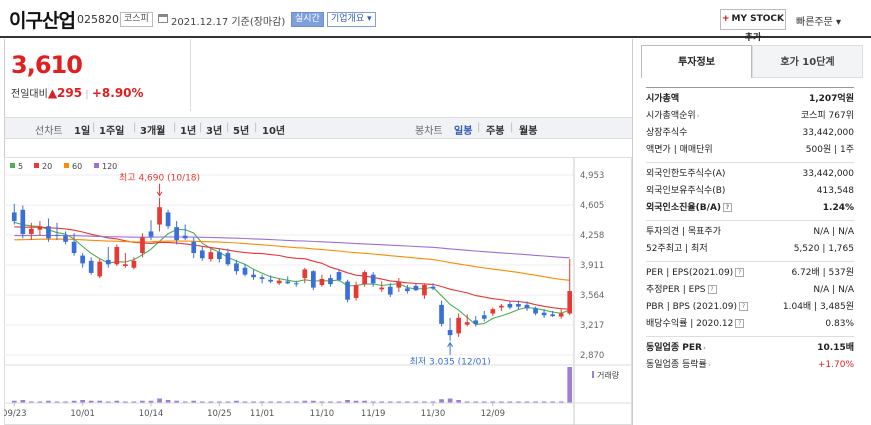  Describe the element at coordinates (674, 348) in the screenshot. I see `info-key-text: 동일업종 PER` at that location.